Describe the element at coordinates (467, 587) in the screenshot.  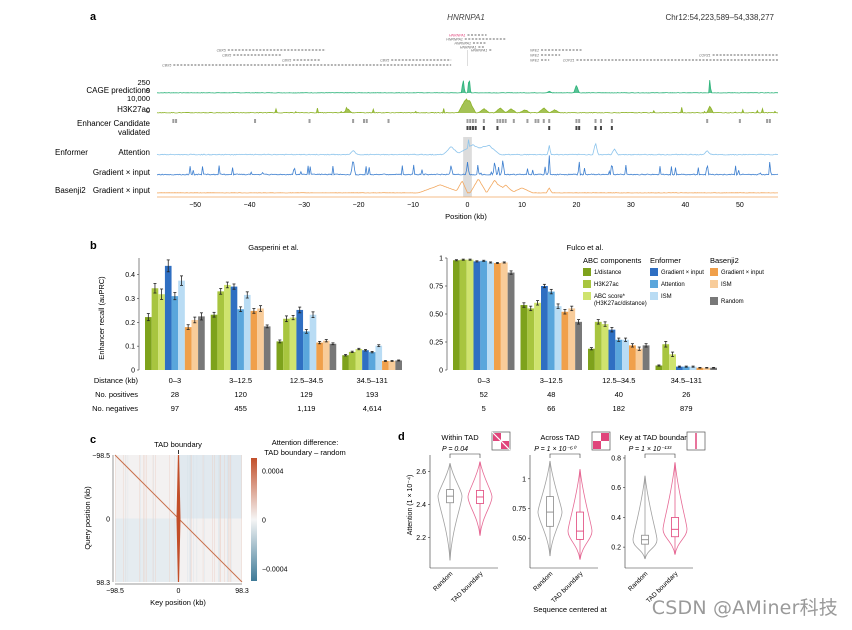
I see `violin-category-label: TAD boundary` at that location.